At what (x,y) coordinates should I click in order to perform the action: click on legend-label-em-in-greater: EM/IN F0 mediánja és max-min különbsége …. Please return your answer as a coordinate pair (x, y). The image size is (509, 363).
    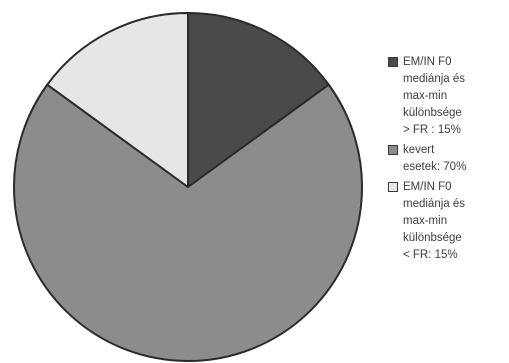
    Looking at the image, I should click on (434, 96).